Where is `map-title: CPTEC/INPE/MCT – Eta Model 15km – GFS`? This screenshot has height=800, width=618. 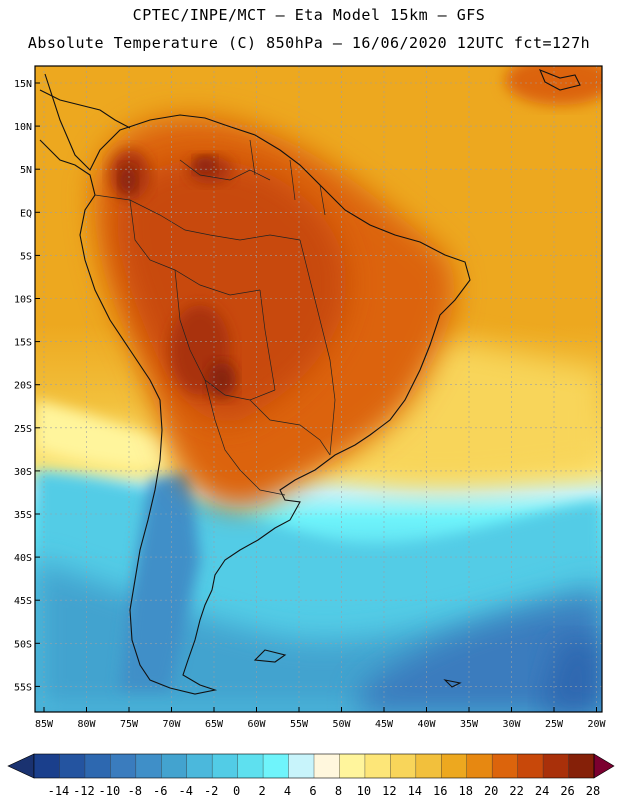
map-title: CPTEC/INPE/MCT – Eta Model 15km – GFS is located at coordinates (309, 15).